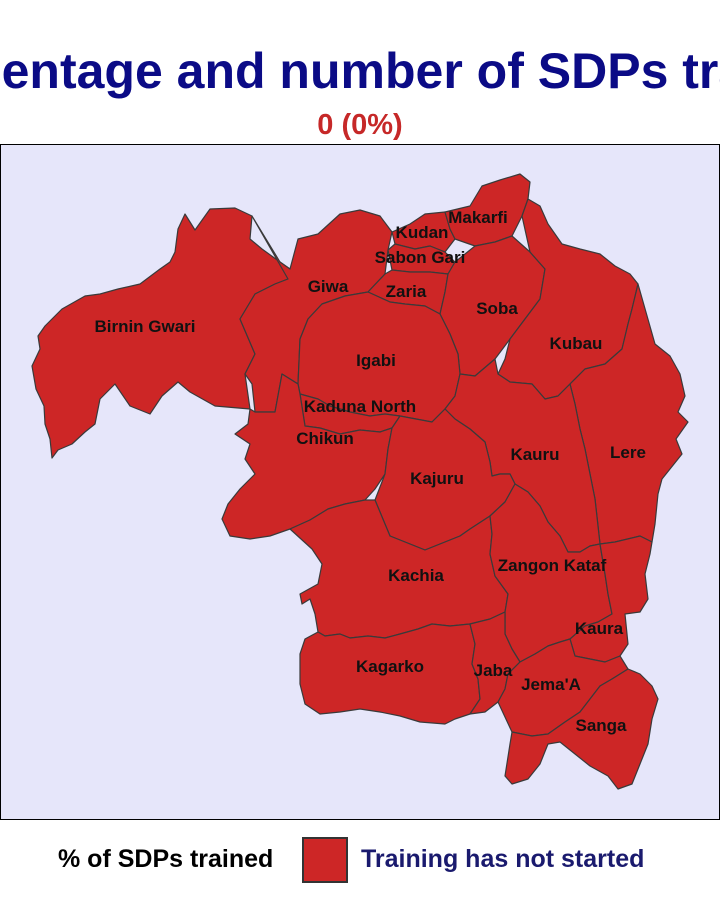  What do you see at coordinates (360, 406) in the screenshot?
I see `region-label-kaduna-north: Kaduna North` at bounding box center [360, 406].